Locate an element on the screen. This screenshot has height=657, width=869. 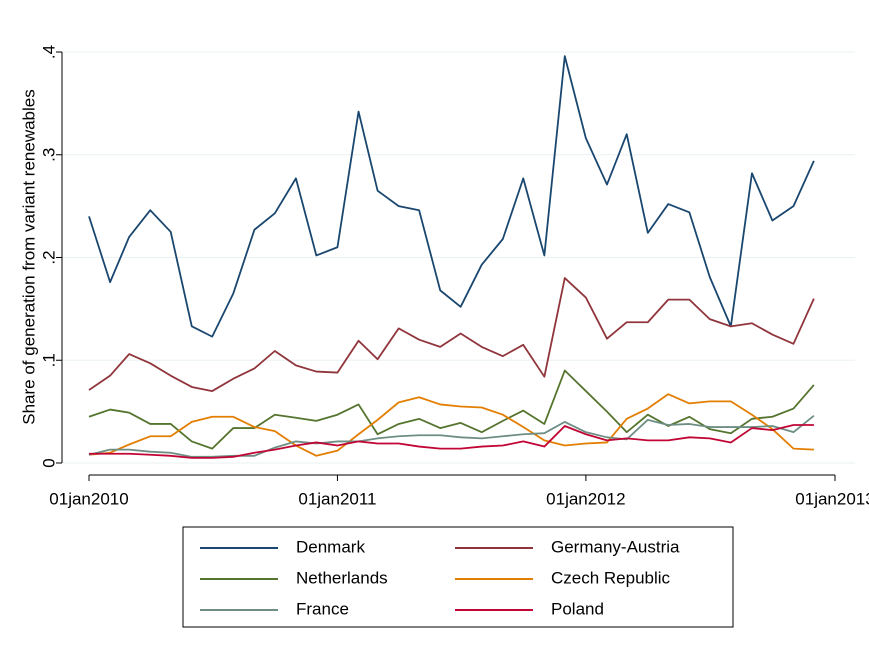
y-tick-label: .1 is located at coordinates (48, 360).